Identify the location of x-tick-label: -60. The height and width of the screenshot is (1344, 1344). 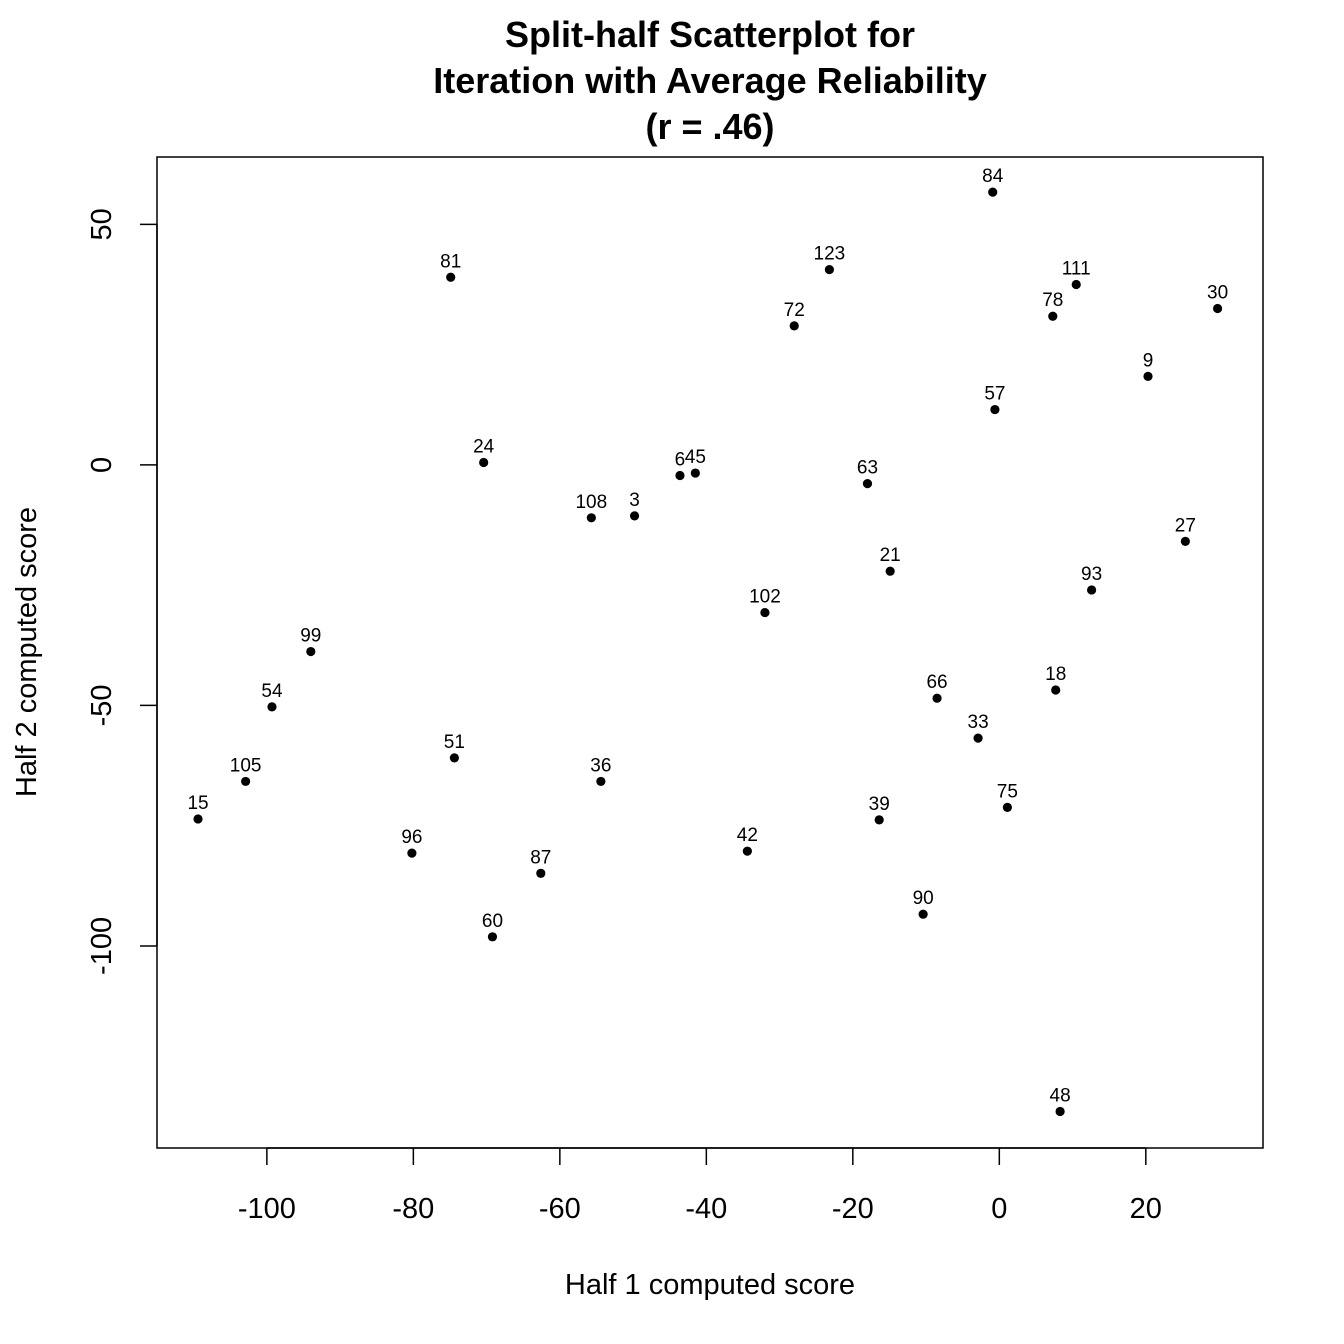
(560, 1209).